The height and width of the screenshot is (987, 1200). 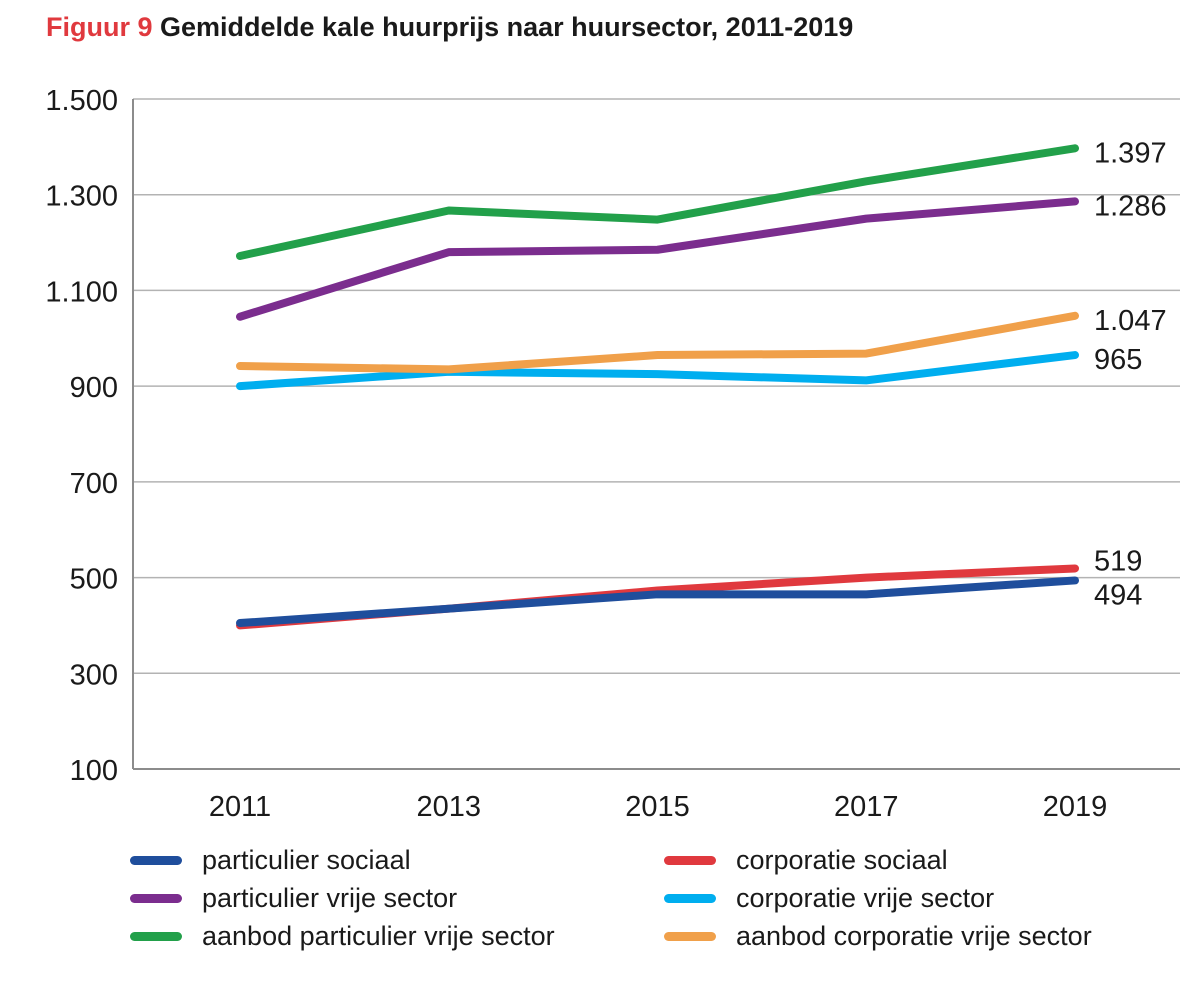 I want to click on legend-item: particulier vrije sector, so click(x=293, y=898).